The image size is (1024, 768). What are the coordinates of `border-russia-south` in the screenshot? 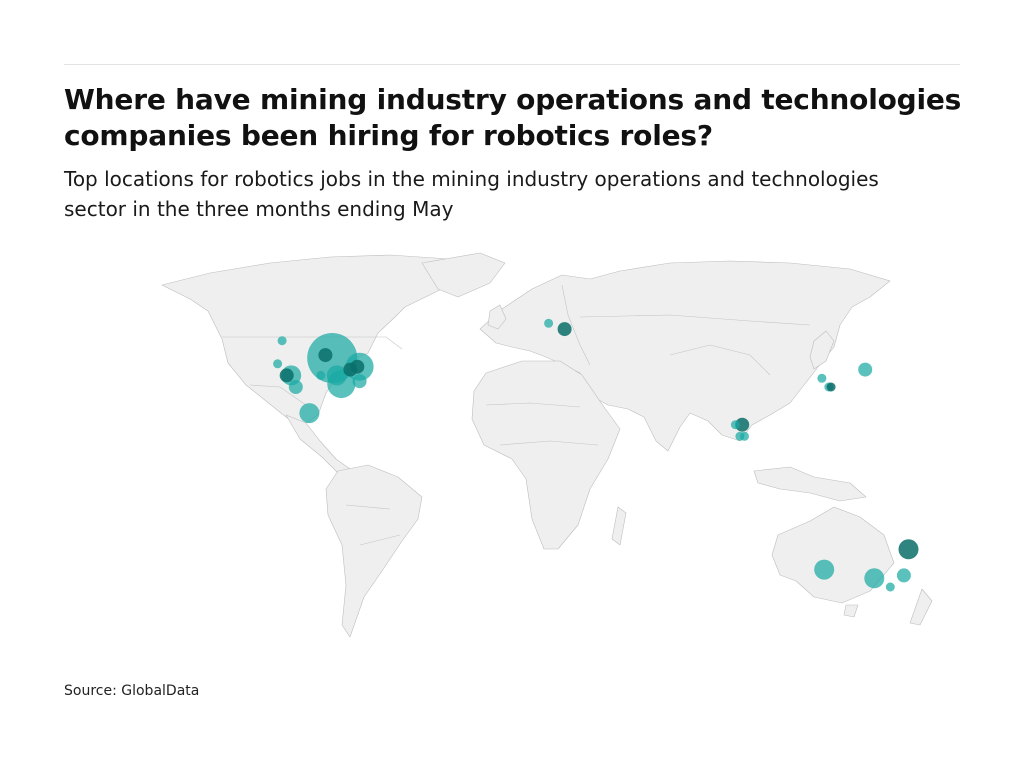 It's located at (695, 320).